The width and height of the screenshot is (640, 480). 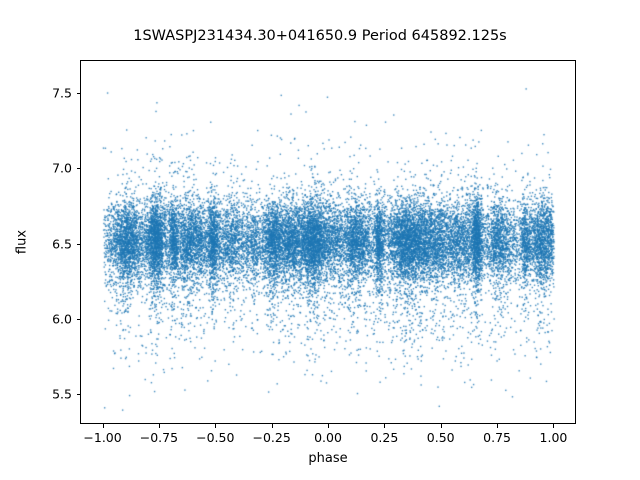 What do you see at coordinates (328, 437) in the screenshot?
I see `x-tick-label: 0.00` at bounding box center [328, 437].